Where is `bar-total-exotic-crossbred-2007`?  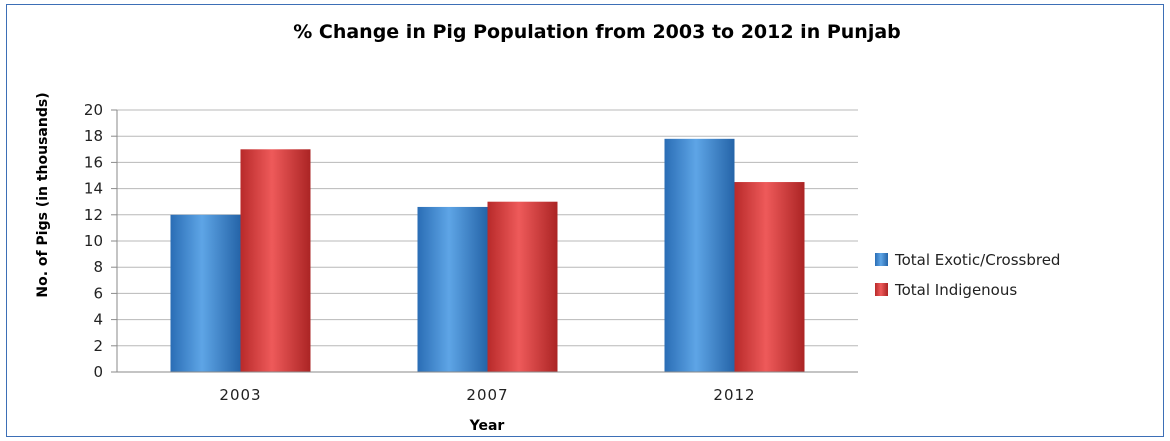 bar-total-exotic-crossbred-2007 is located at coordinates (452, 289).